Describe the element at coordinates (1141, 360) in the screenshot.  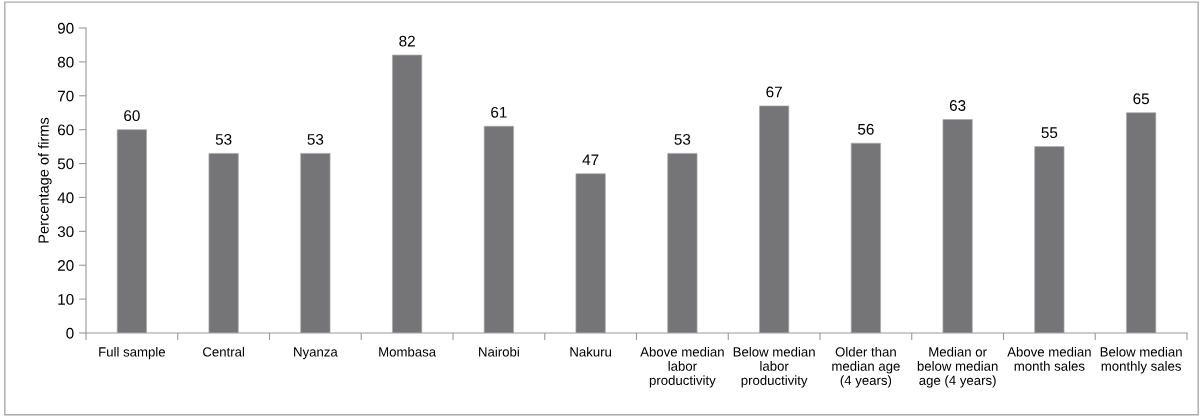
I see `x-tick-label: Below median monthly sales` at that location.